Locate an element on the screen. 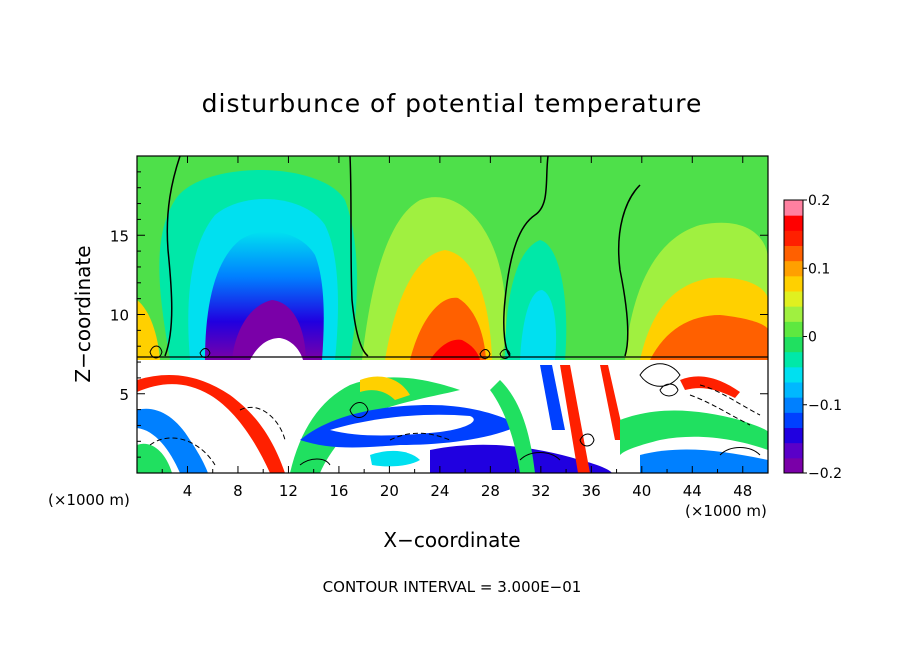 The image size is (904, 654). colorbar-ticks: 0.2 0.1 0 −0.1 −0.2 is located at coordinates (822, 337).